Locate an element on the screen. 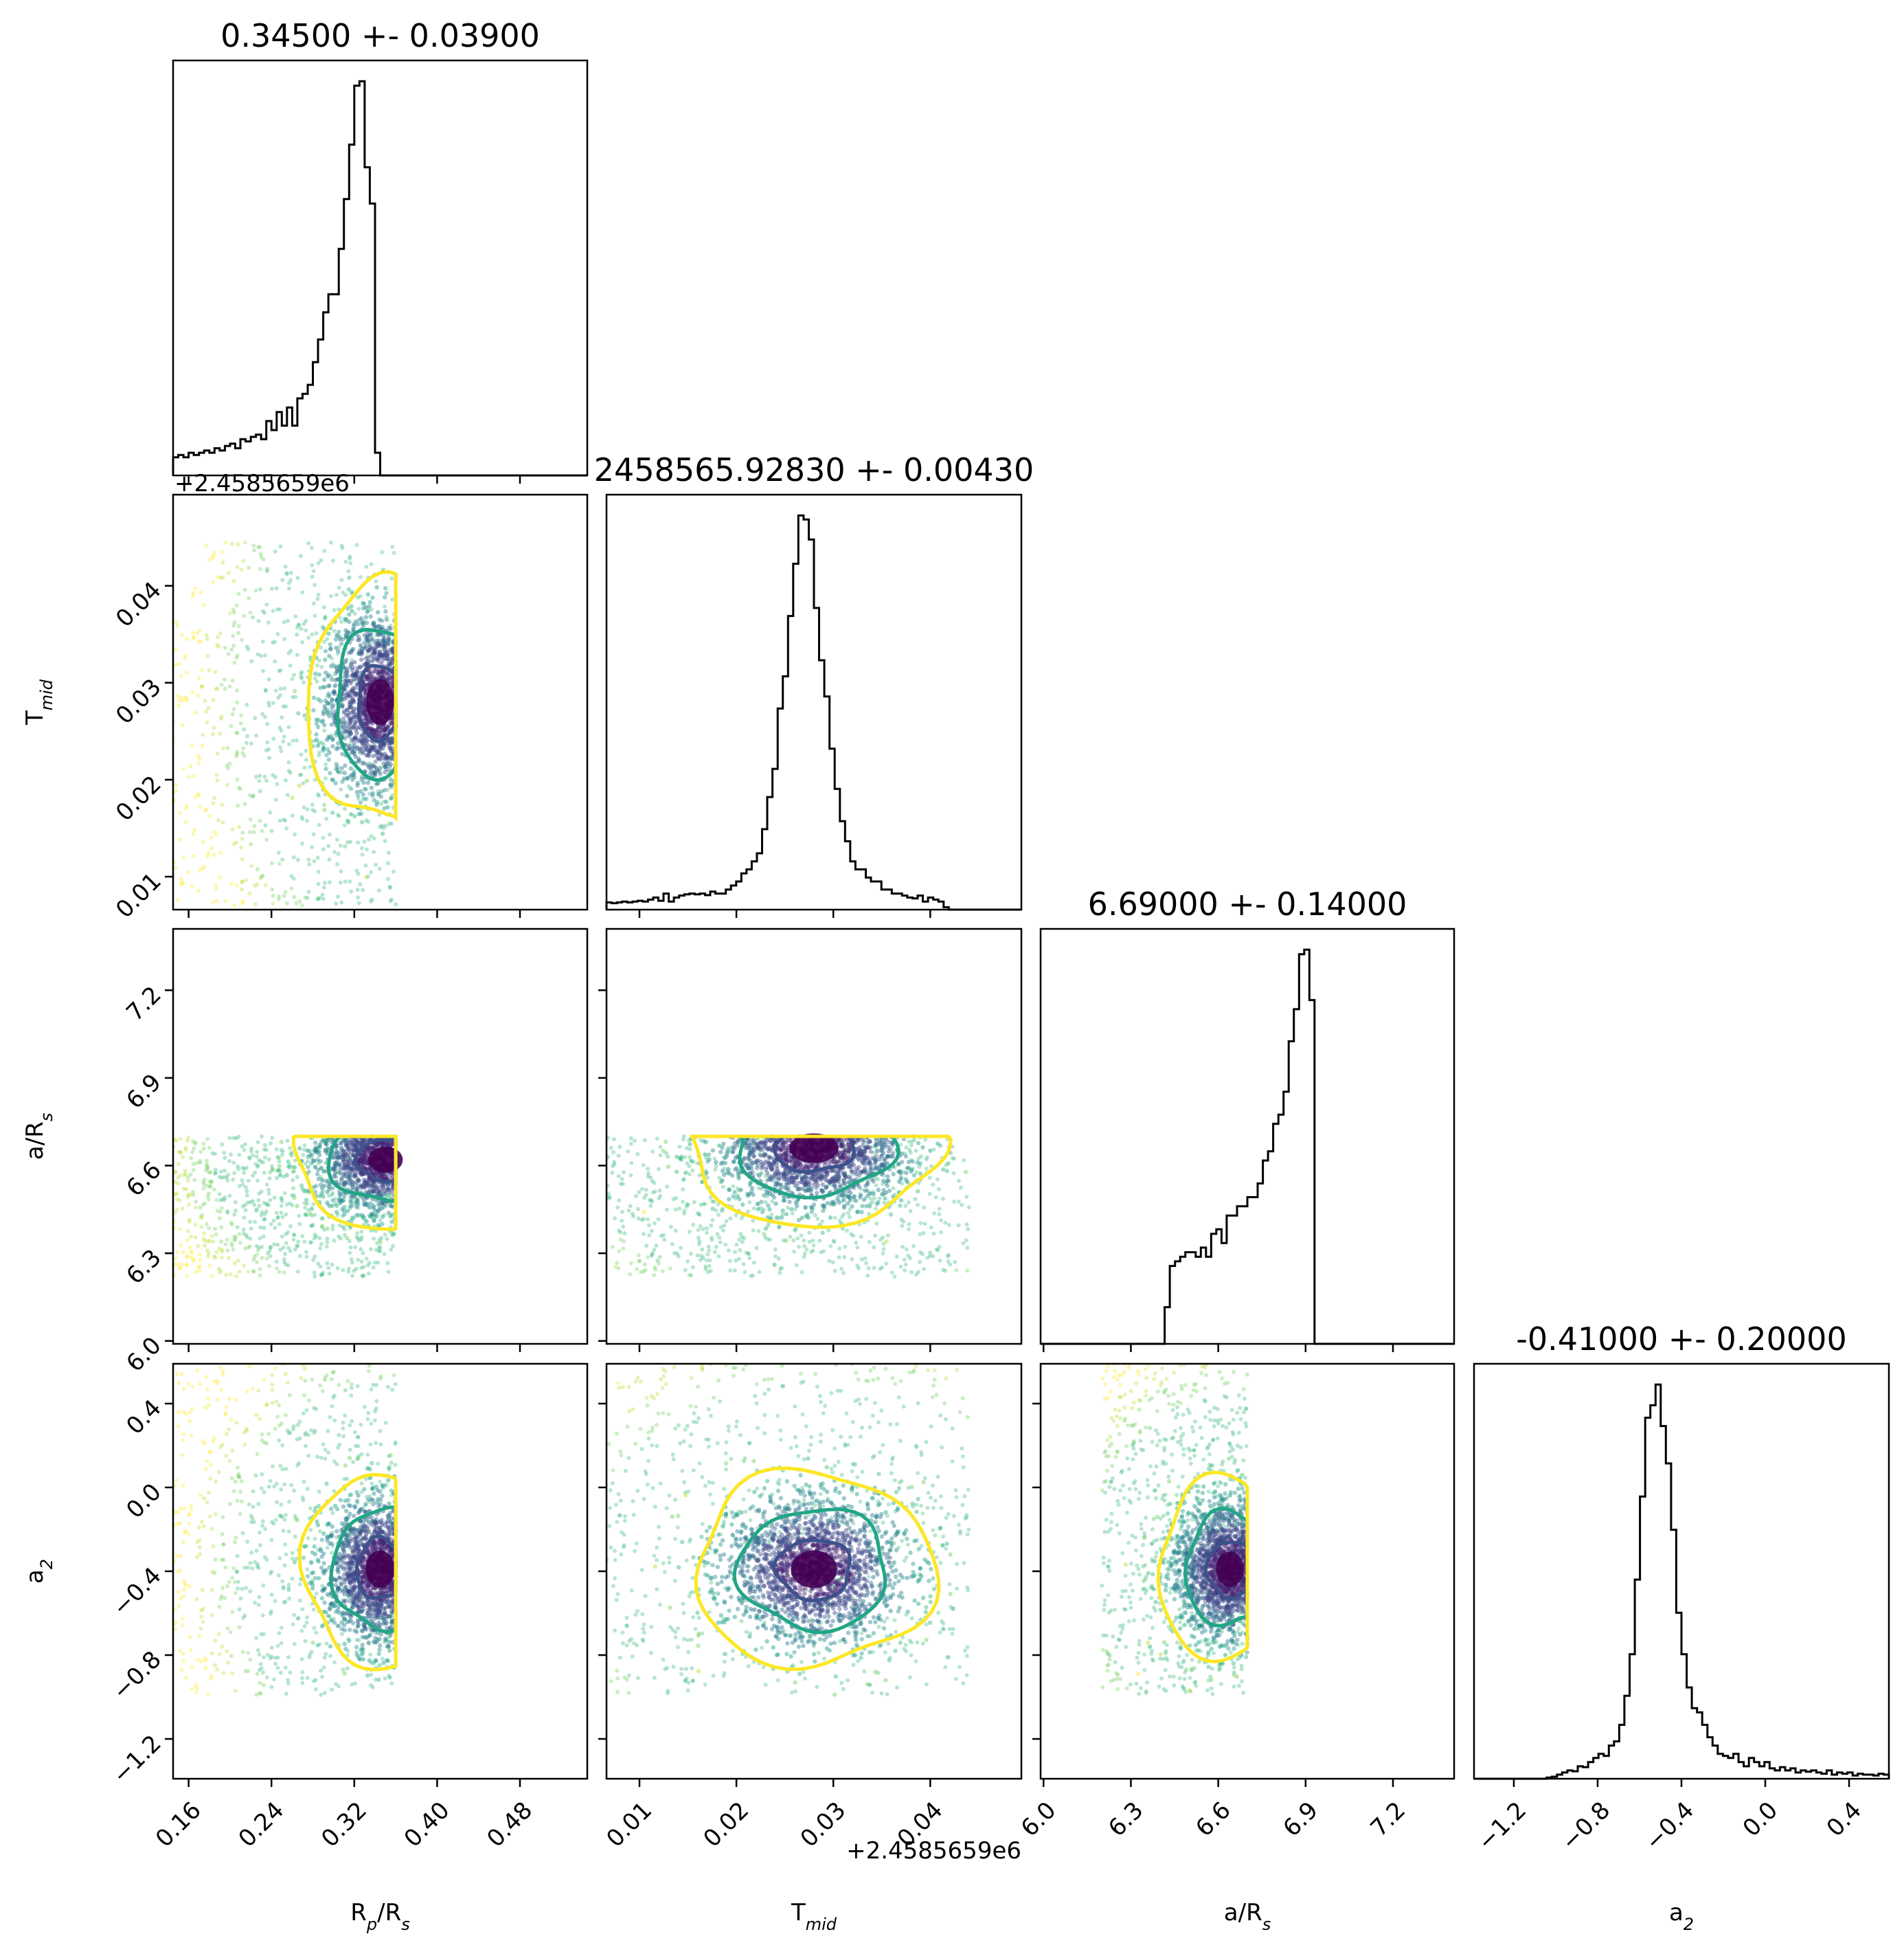 Image resolution: width=1904 pixels, height=1956 pixels. scatter-points is located at coordinates (789, 1206).